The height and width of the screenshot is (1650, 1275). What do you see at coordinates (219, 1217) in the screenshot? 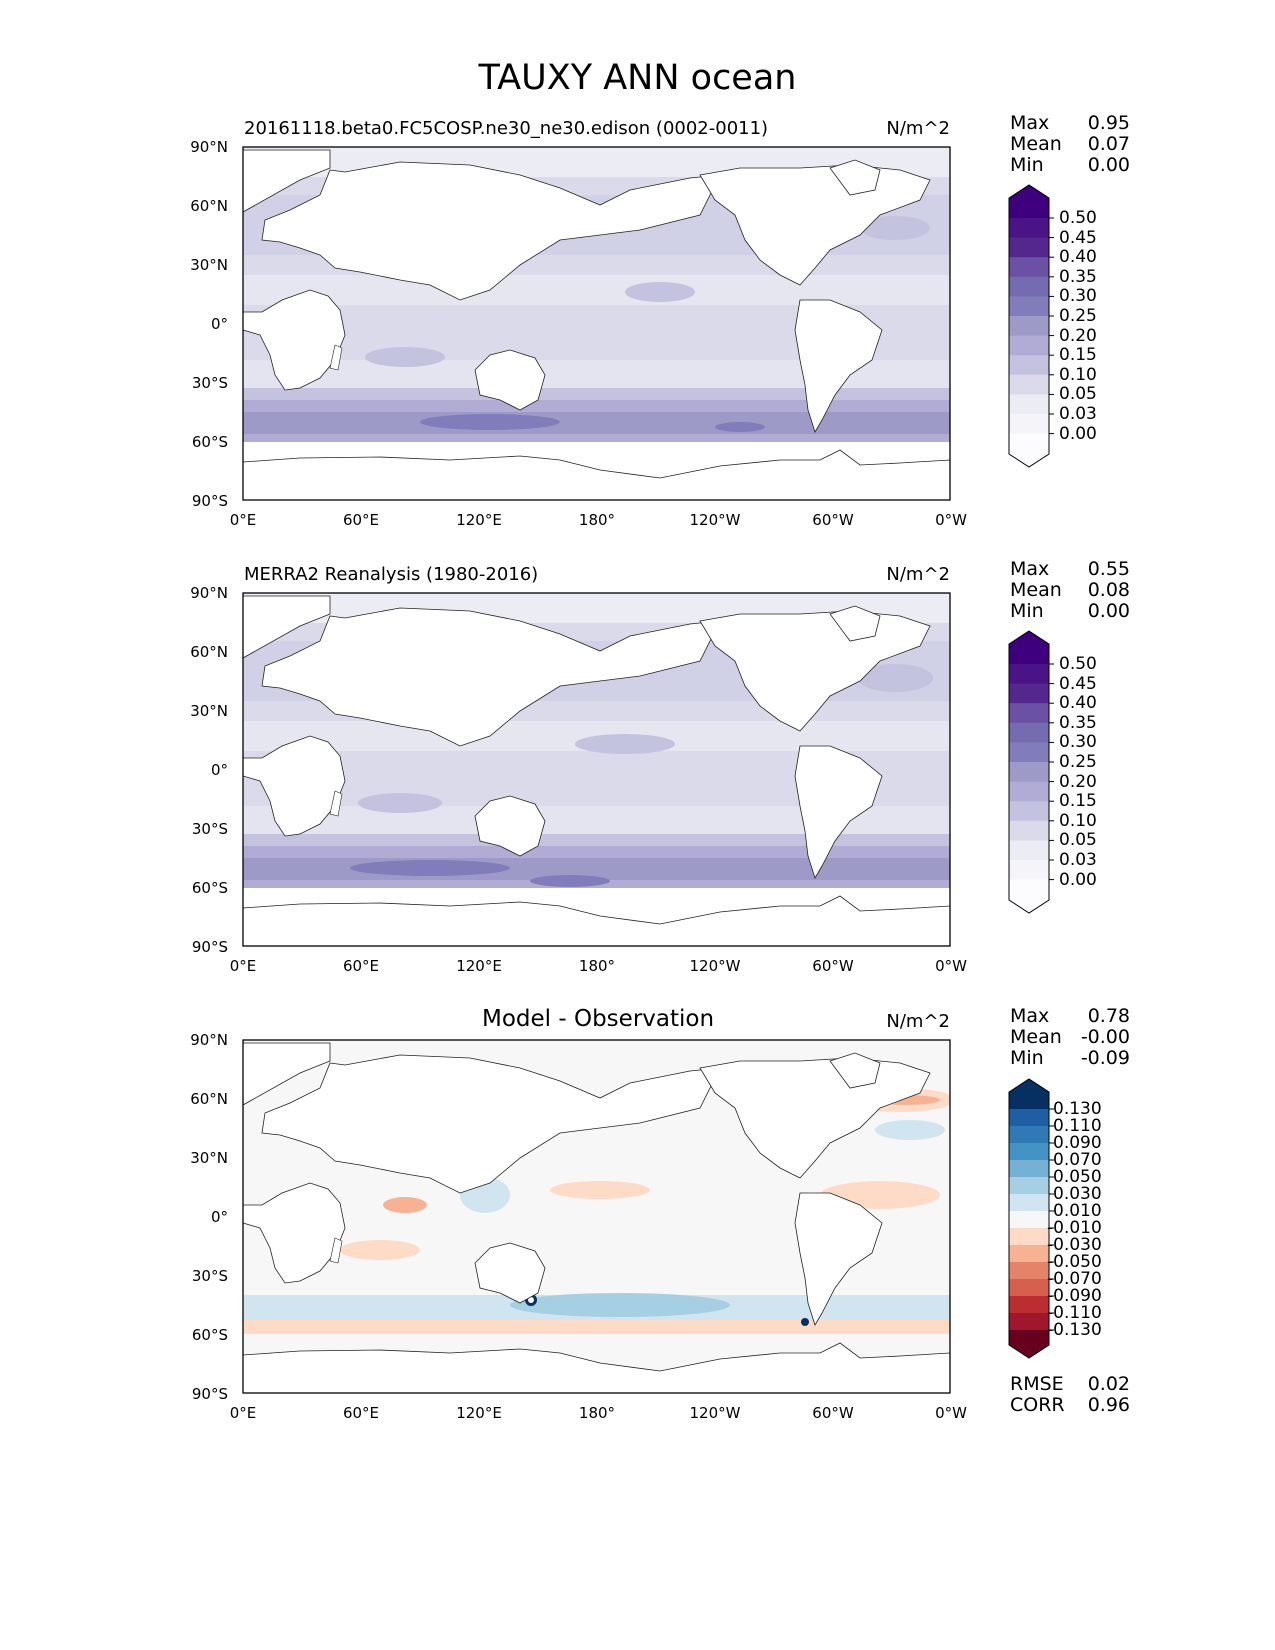
I see `panel-3-lat-tick: 0°` at bounding box center [219, 1217].